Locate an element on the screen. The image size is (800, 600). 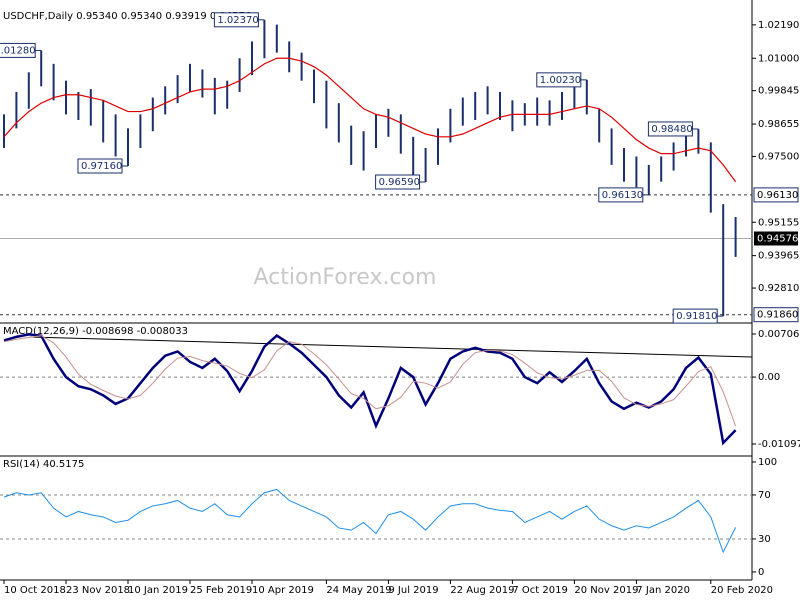
x-tick-label: 10 Apr 2019 is located at coordinates (283, 590).